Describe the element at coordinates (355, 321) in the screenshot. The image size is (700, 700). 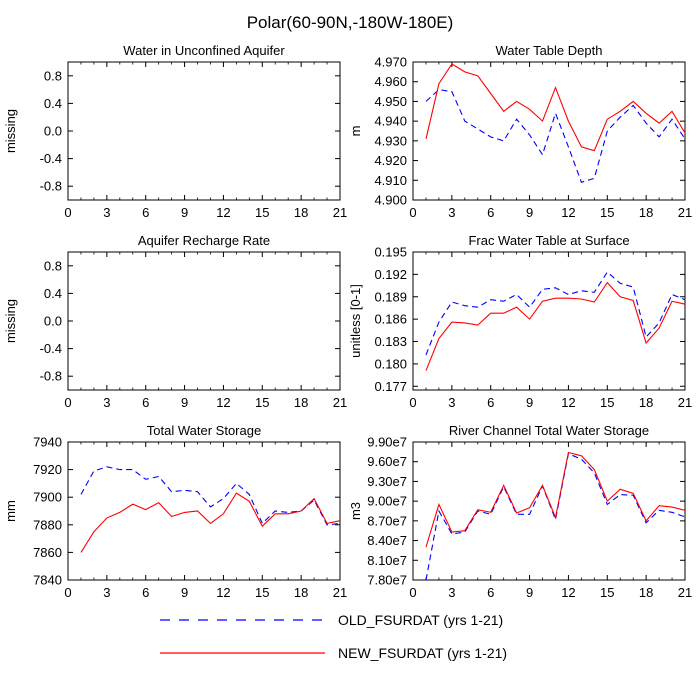
I see `frac-water-table-ylabel: unitless [0-1]` at that location.